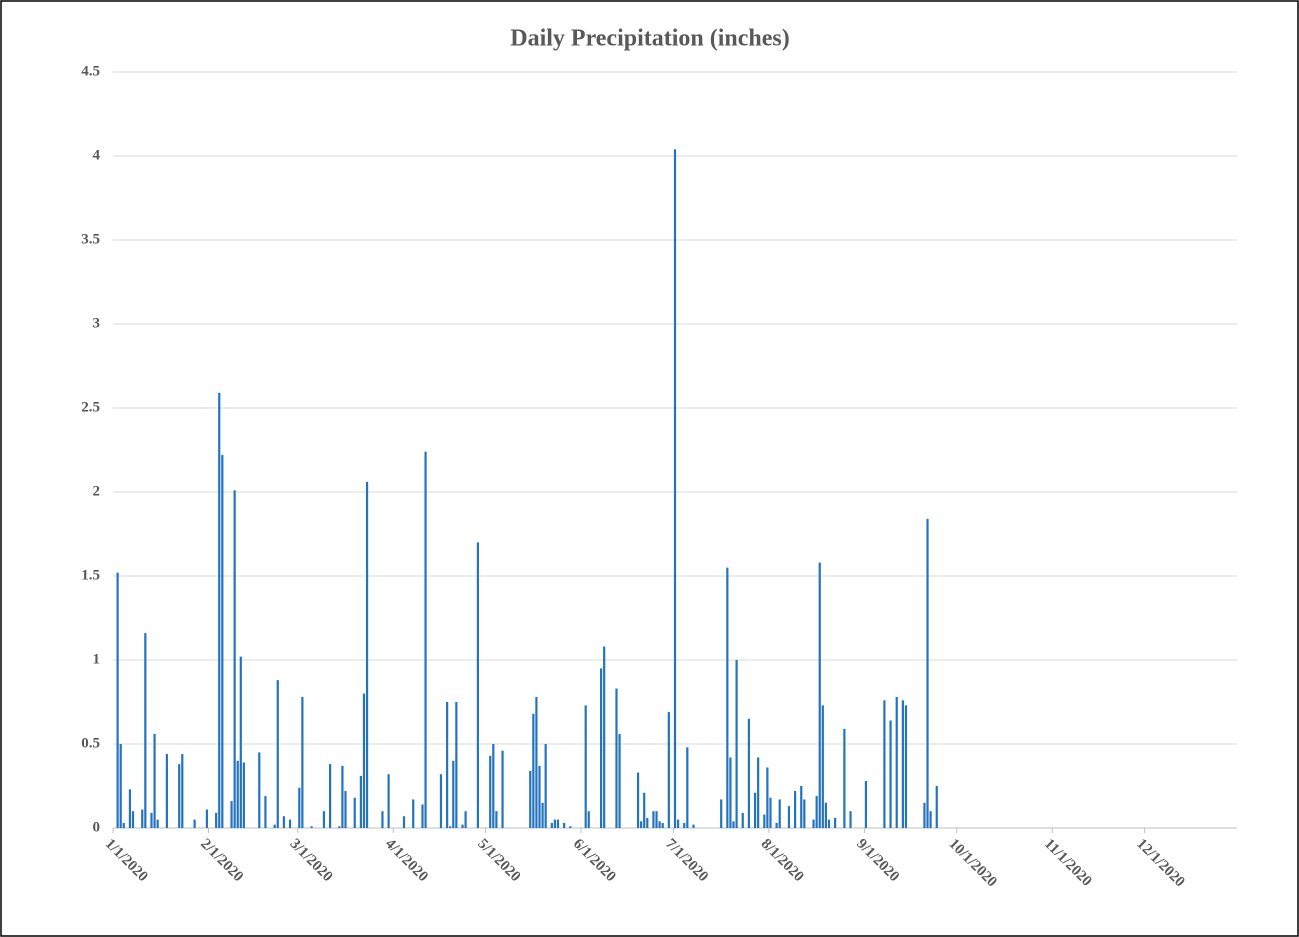  I want to click on y-tick-label: 1, so click(97, 659).